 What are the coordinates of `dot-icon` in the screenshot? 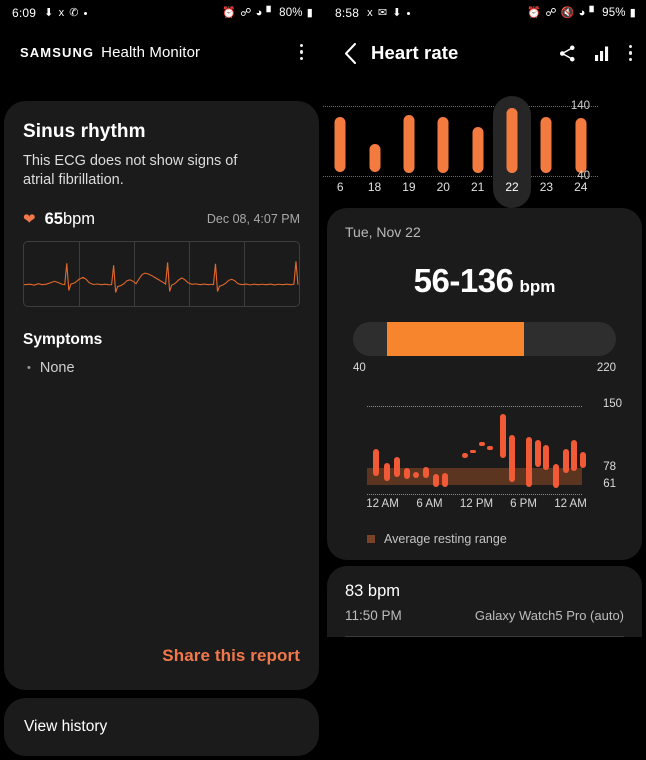 It's located at (85, 13).